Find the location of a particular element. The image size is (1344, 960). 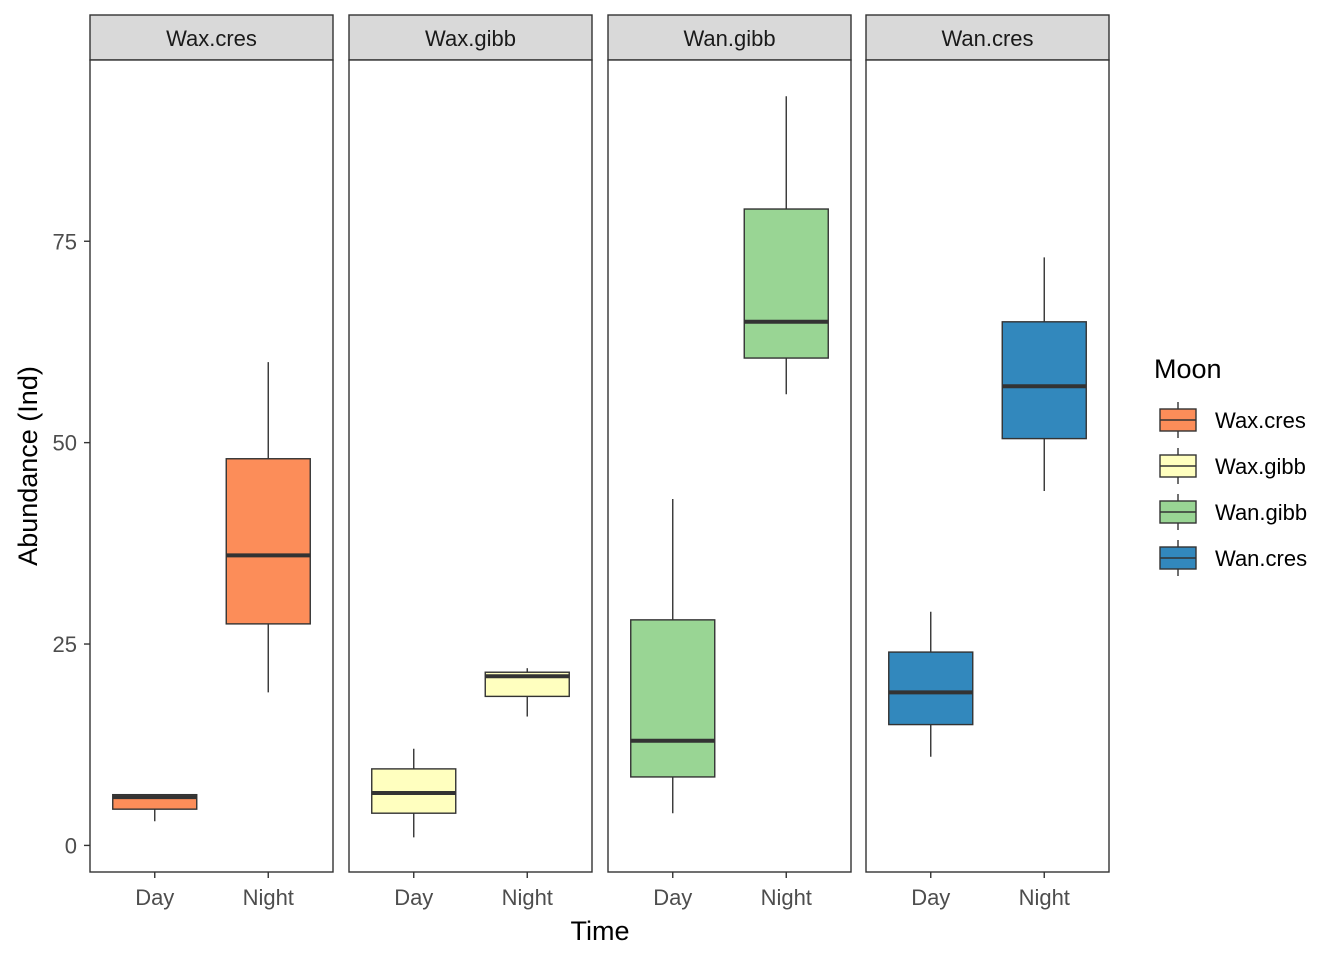

y-tick-label: 50 is located at coordinates (65, 443).